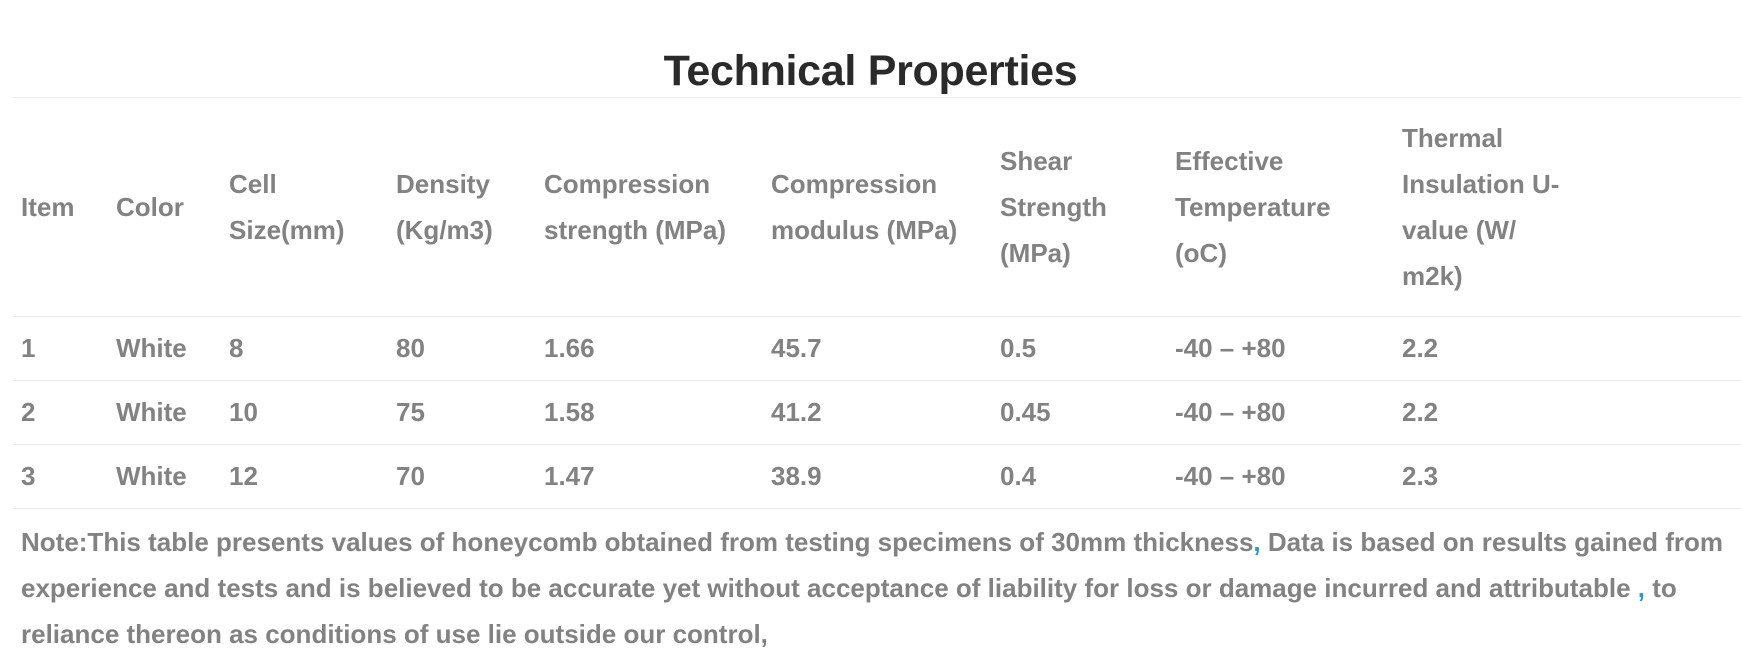 This screenshot has height=661, width=1741. Describe the element at coordinates (864, 207) in the screenshot. I see `column-header-compression-modulus-text: Compression modulus (MPa)` at that location.